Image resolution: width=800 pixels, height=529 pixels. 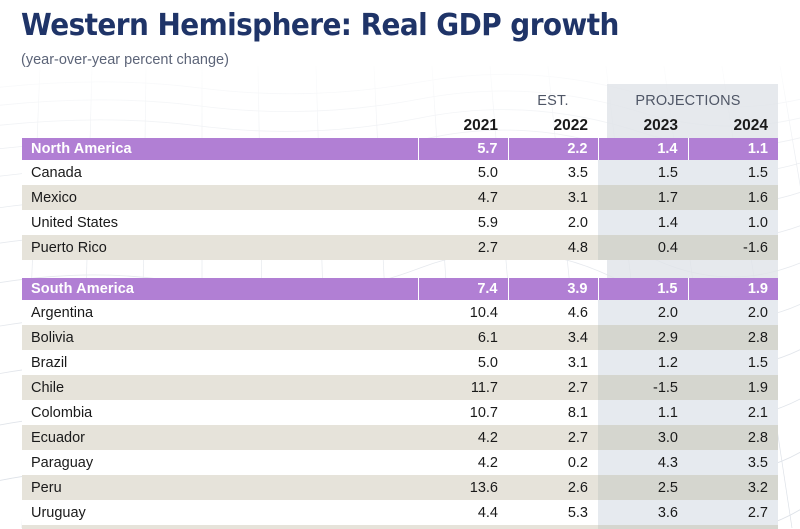 What do you see at coordinates (220, 222) in the screenshot?
I see `country-label: United States` at bounding box center [220, 222].